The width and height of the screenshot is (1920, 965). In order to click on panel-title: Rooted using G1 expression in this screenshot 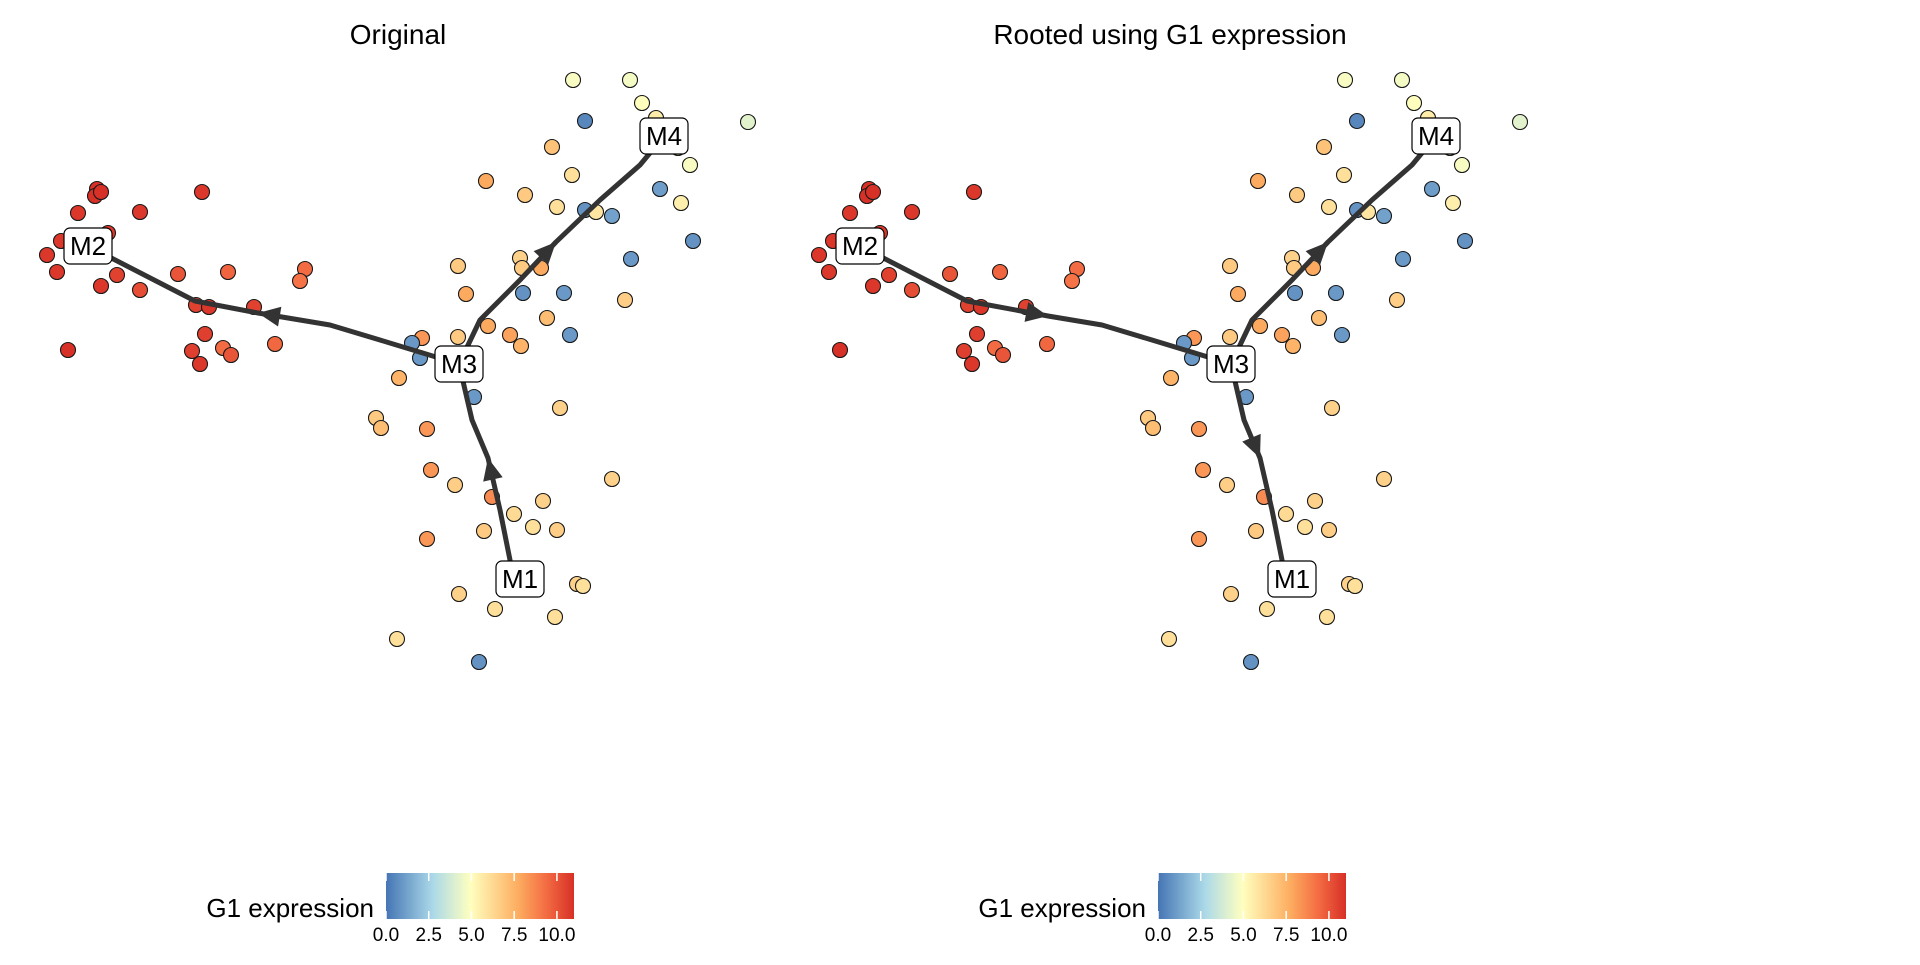, I will do `click(1169, 34)`.